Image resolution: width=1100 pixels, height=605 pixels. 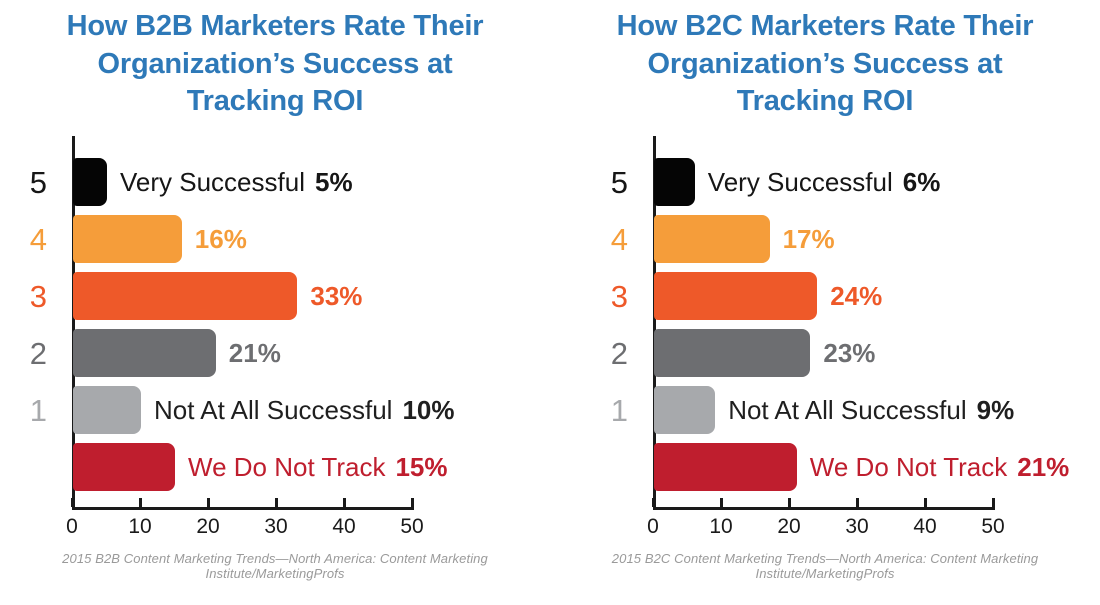 I want to click on bar-zone: 21%, so click(x=242, y=353).